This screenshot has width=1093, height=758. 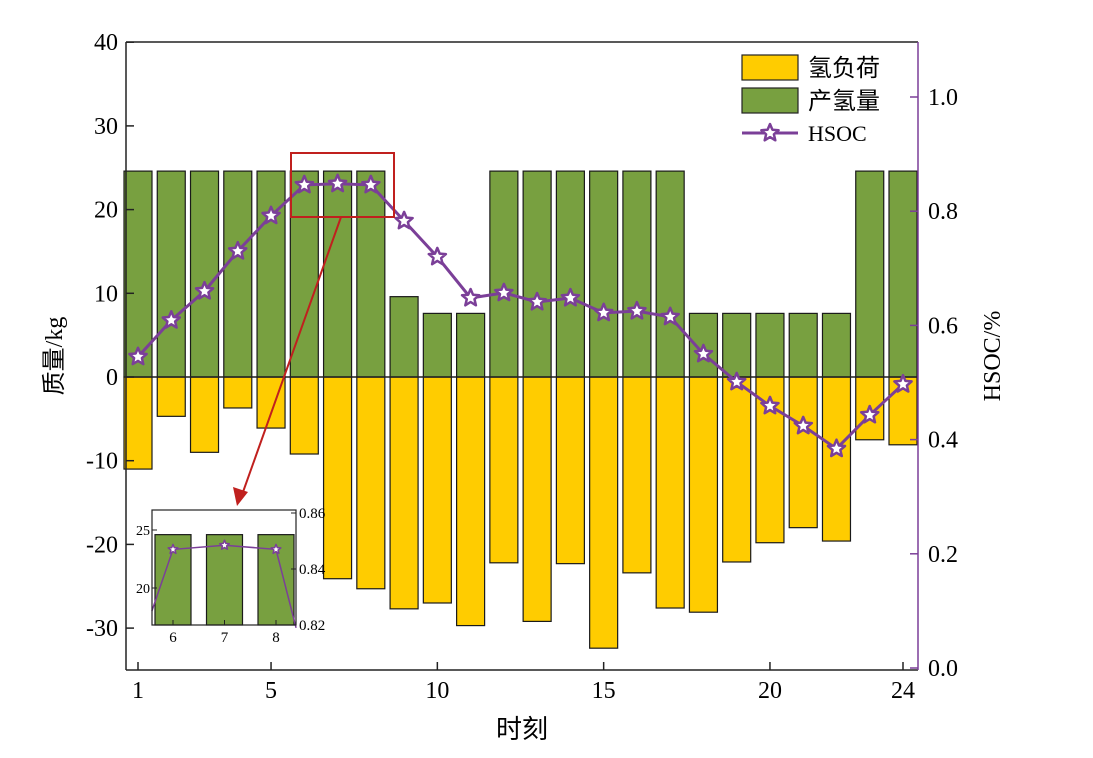 I want to click on y-tick-label: 30, so click(x=106, y=127).